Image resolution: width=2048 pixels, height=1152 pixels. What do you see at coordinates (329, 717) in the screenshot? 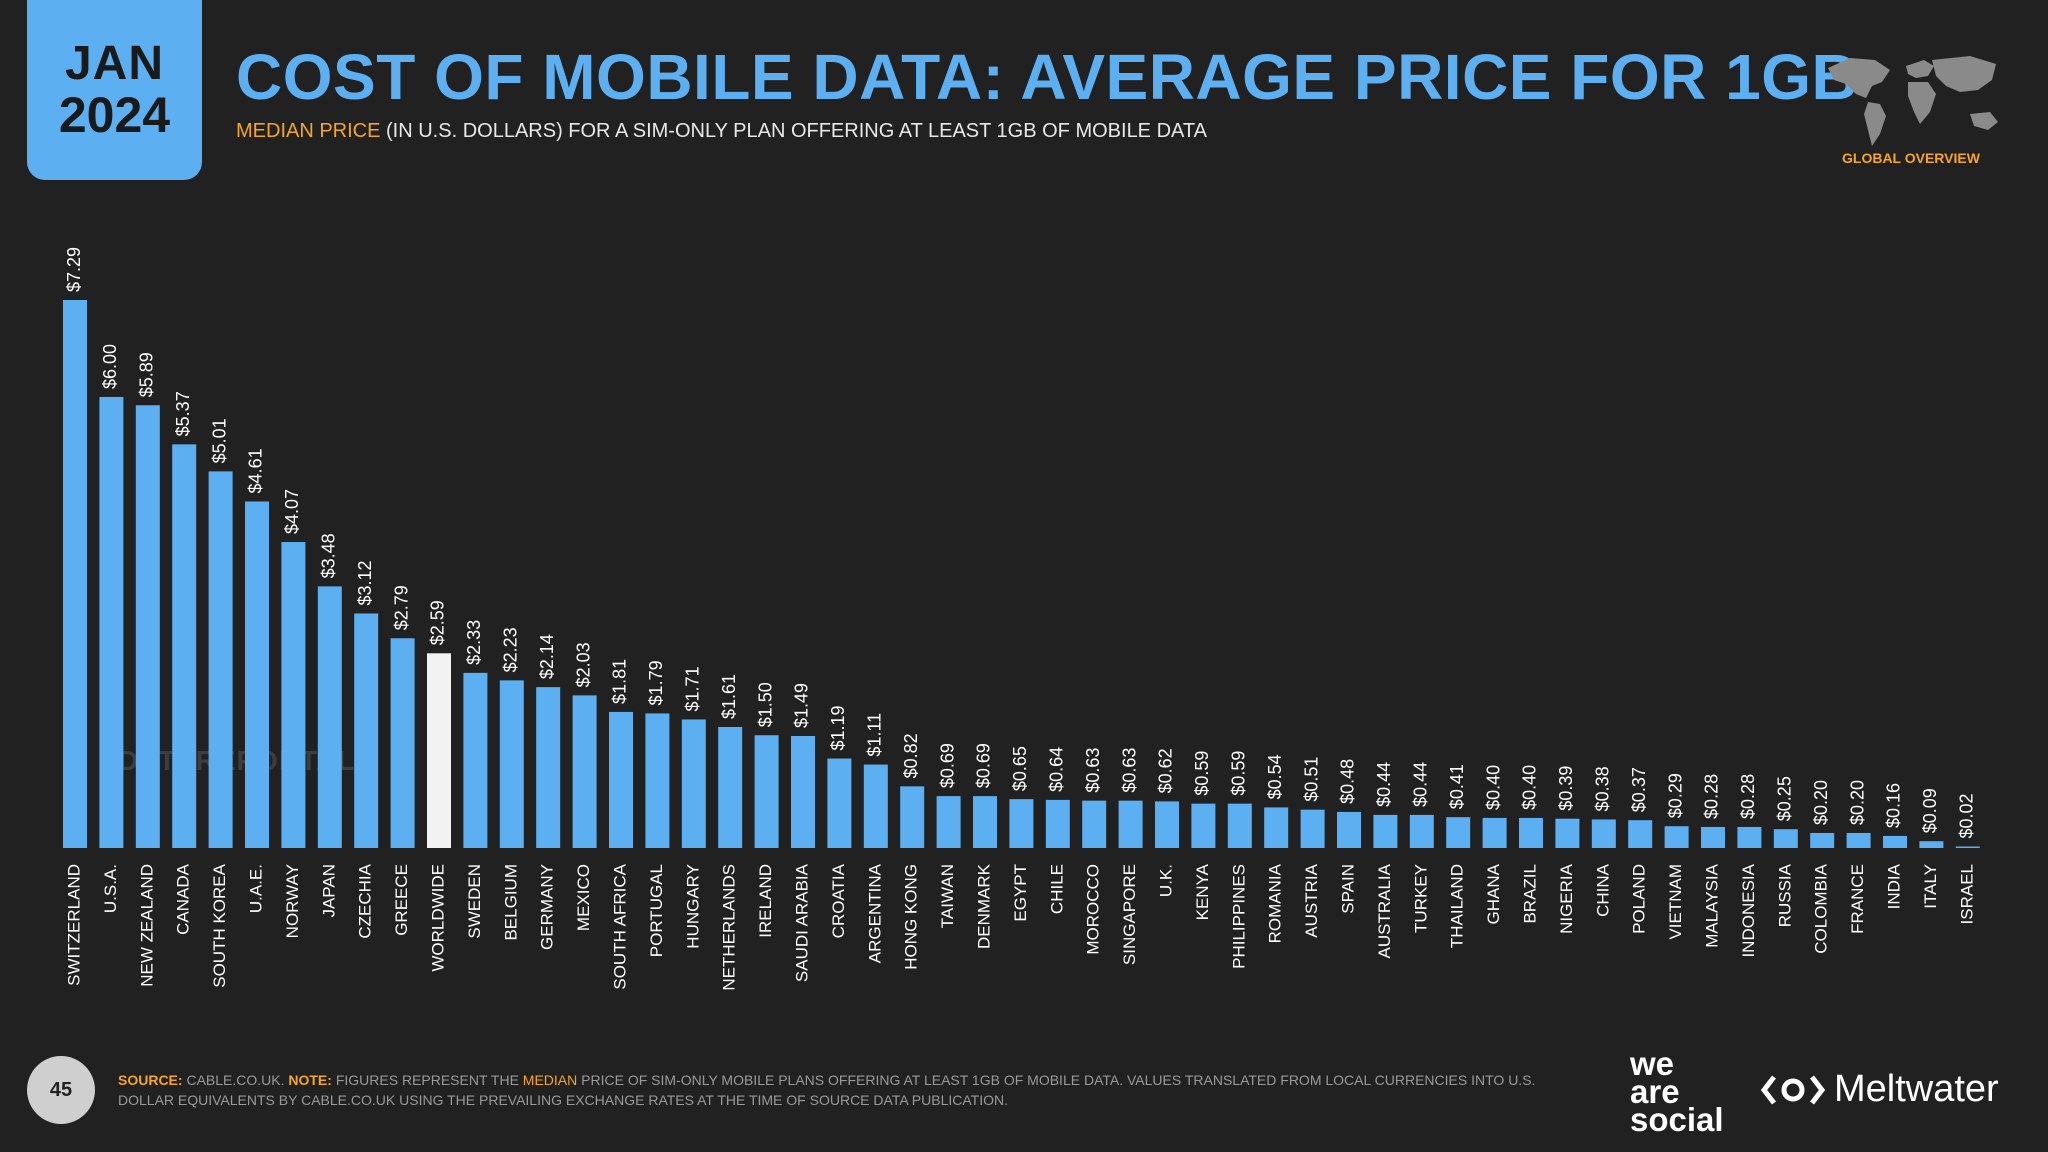
I see `bar-japan` at bounding box center [329, 717].